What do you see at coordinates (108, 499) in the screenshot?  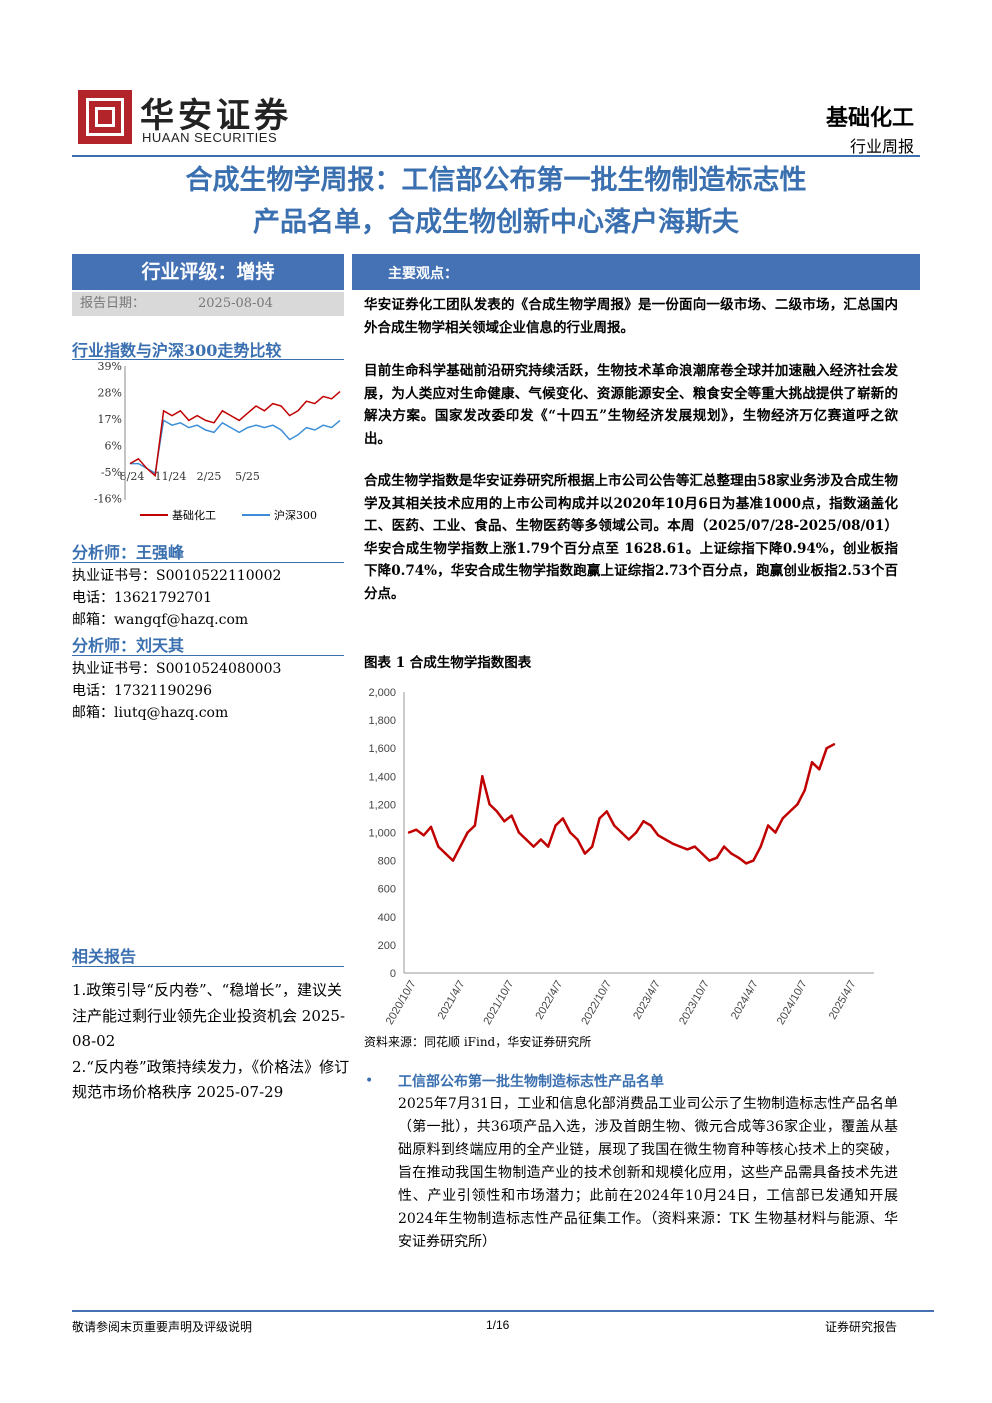 I see `small-chart-y-tick: -16%` at bounding box center [108, 499].